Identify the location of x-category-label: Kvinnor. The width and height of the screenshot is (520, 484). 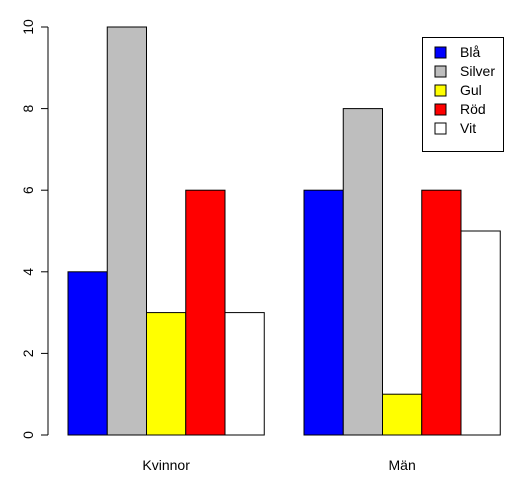
(166, 465).